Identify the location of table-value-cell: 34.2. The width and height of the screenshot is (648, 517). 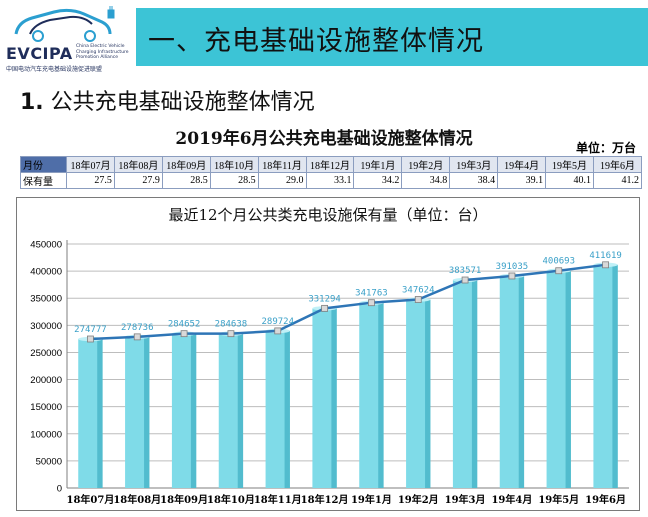
(378, 180).